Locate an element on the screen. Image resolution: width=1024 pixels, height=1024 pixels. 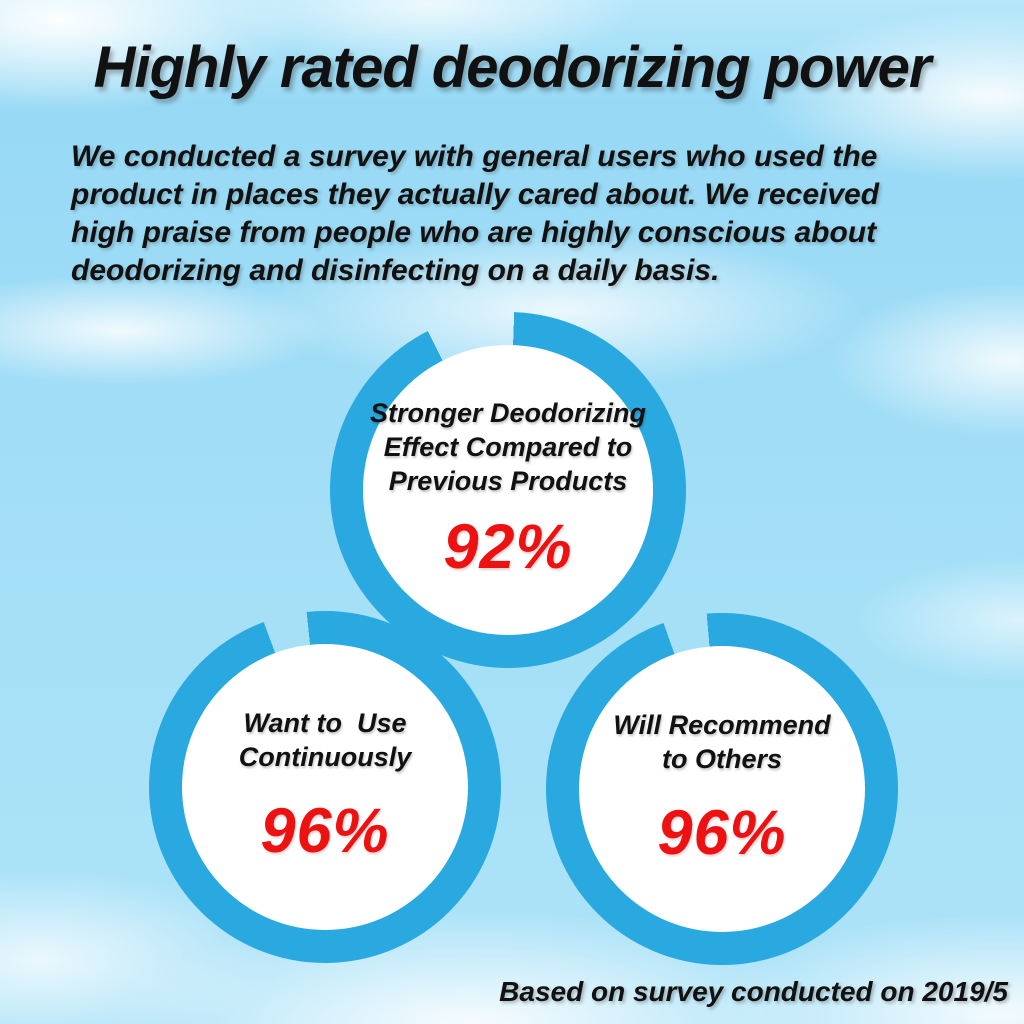
donut-value: 92% is located at coordinates (508, 546).